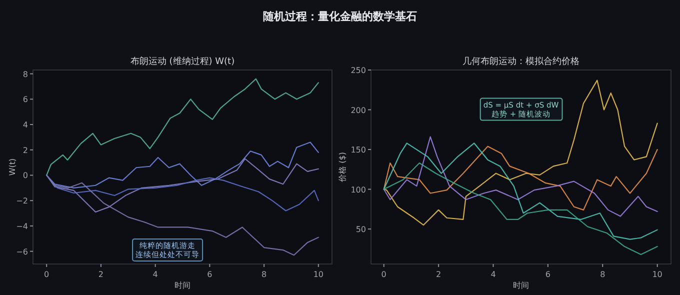 The width and height of the screenshot is (680, 295). What do you see at coordinates (25, 99) in the screenshot?
I see `y-tick-label: 6` at bounding box center [25, 99].